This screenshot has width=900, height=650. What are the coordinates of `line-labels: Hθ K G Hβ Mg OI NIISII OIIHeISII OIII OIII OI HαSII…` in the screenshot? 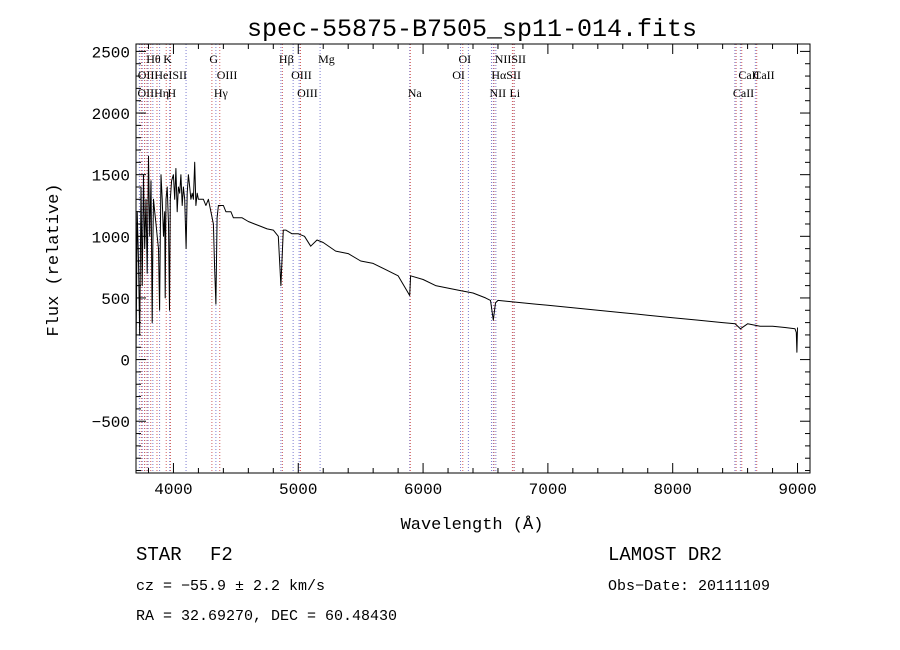 It's located at (455, 76).